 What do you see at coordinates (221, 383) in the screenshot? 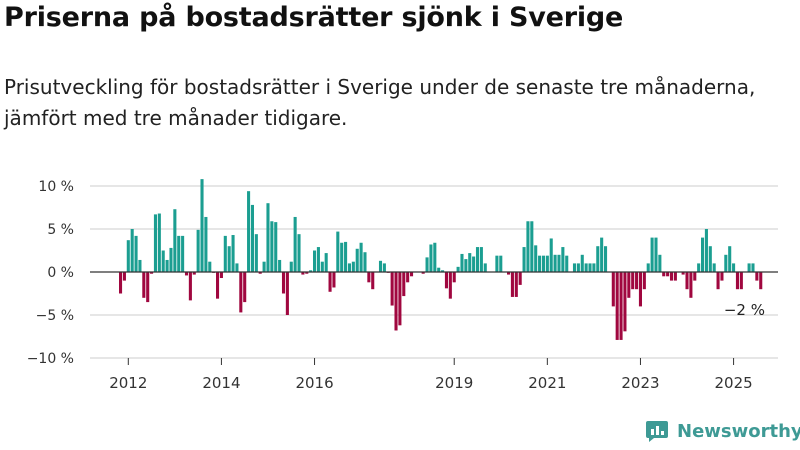
I see `x-tick-label: 2014` at bounding box center [221, 383].